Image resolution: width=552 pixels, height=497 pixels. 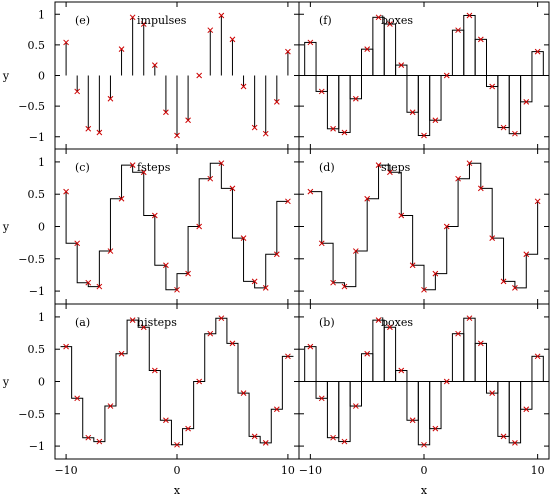 I want to click on fsteps-line, so click(x=176, y=226).